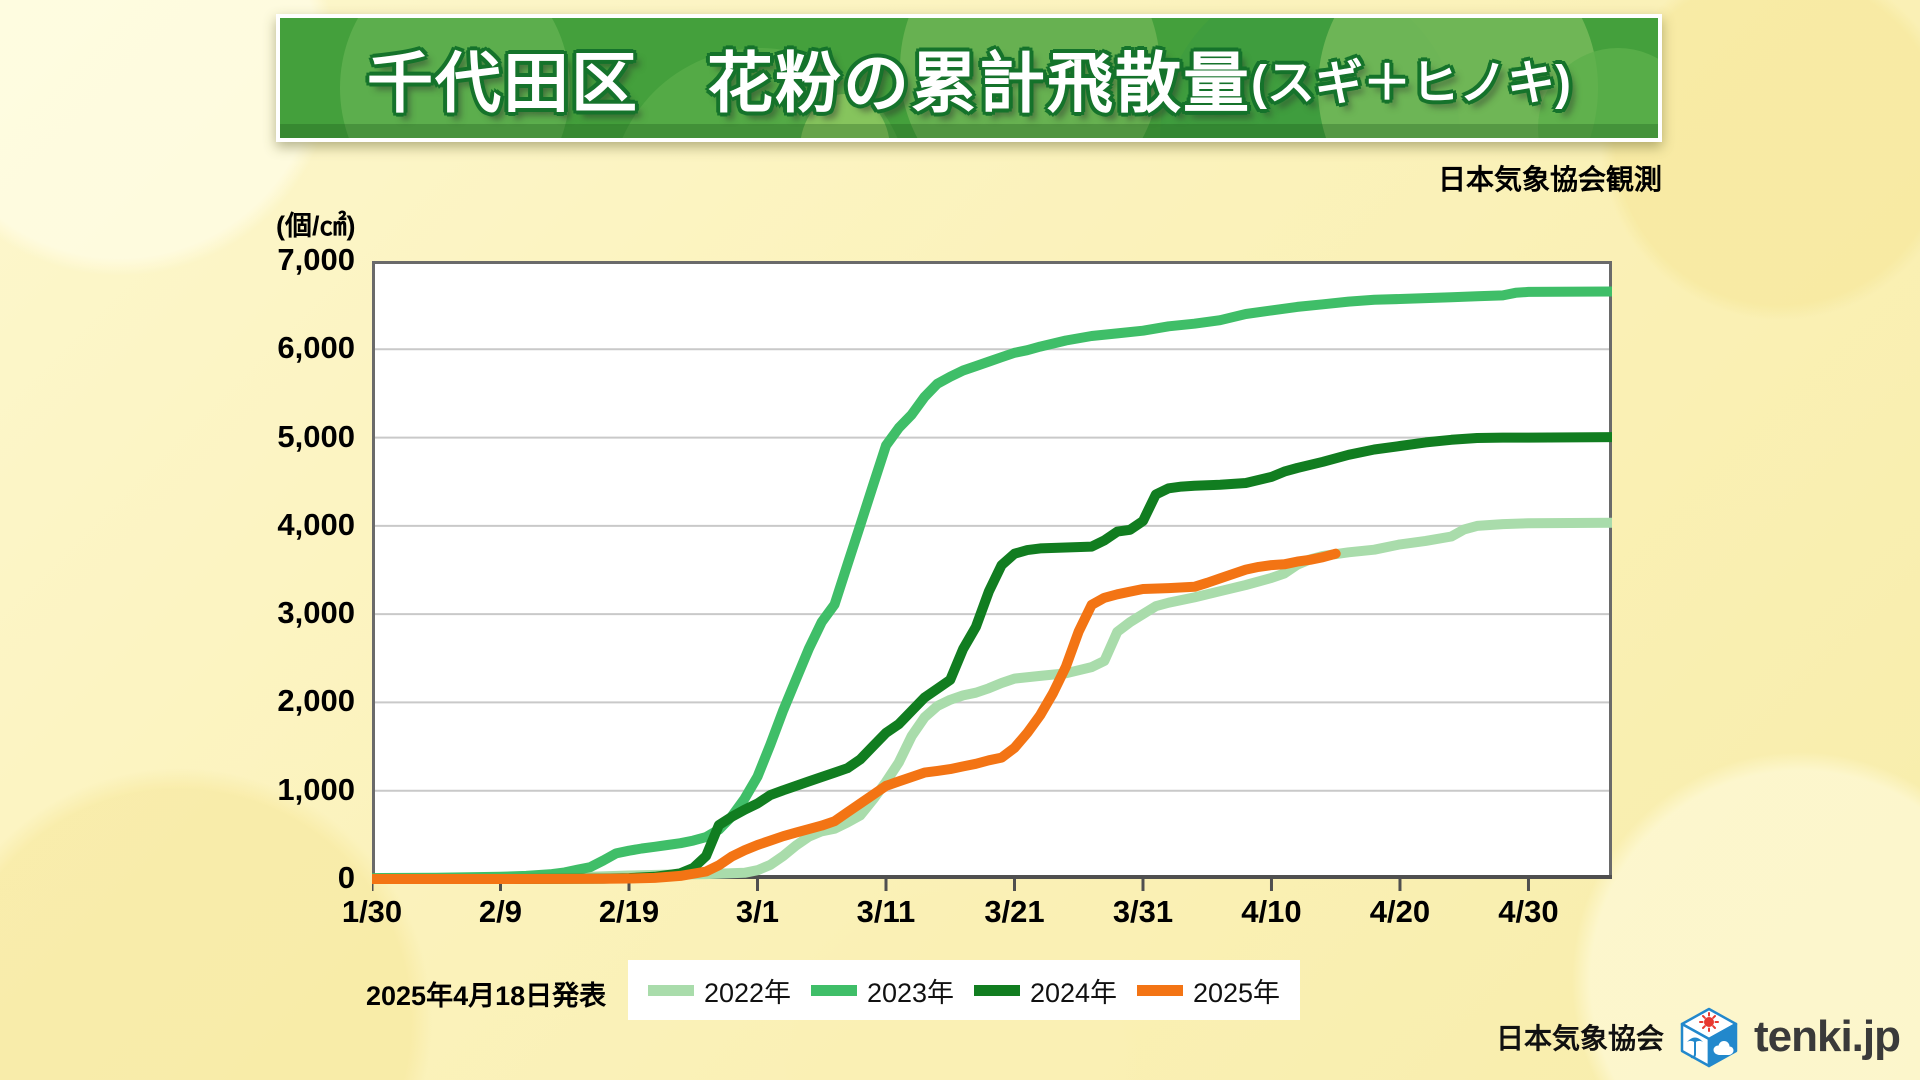 The height and width of the screenshot is (1080, 1920). What do you see at coordinates (316, 259) in the screenshot?
I see `y-tick-label: 7,000` at bounding box center [316, 259].